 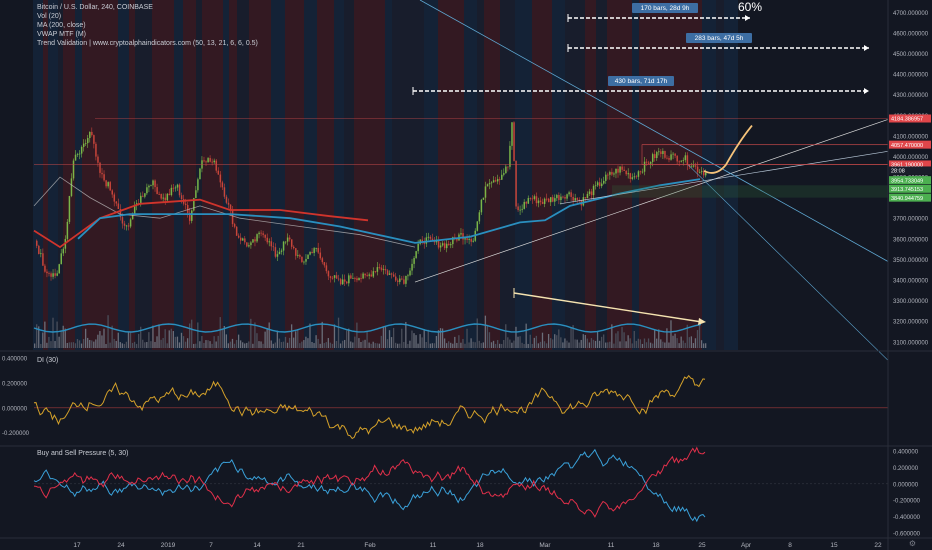 What do you see at coordinates (168, 545) in the screenshot?
I see `x-tick-label: 2019` at bounding box center [168, 545].